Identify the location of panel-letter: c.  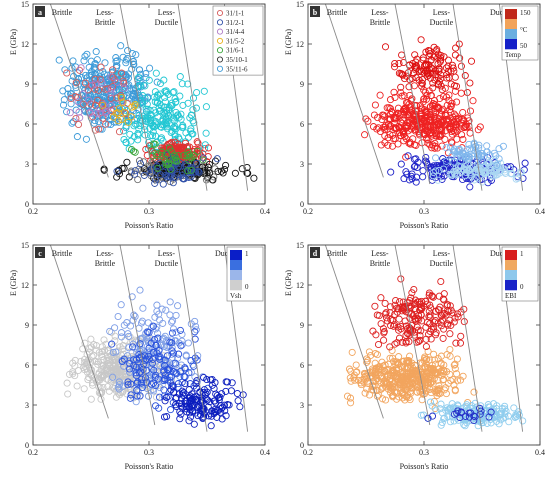
(40, 253).